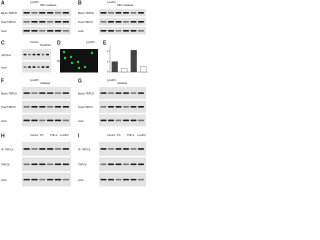 The image size is (320, 240). I want to click on lane-header: LysoPC, so click(111, 2).